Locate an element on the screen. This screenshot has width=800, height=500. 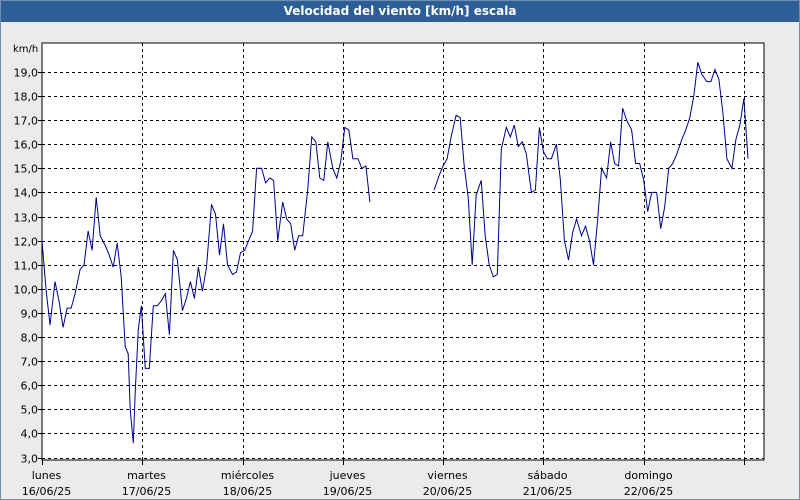
y-tick-label: 16,0 is located at coordinates (26, 145).